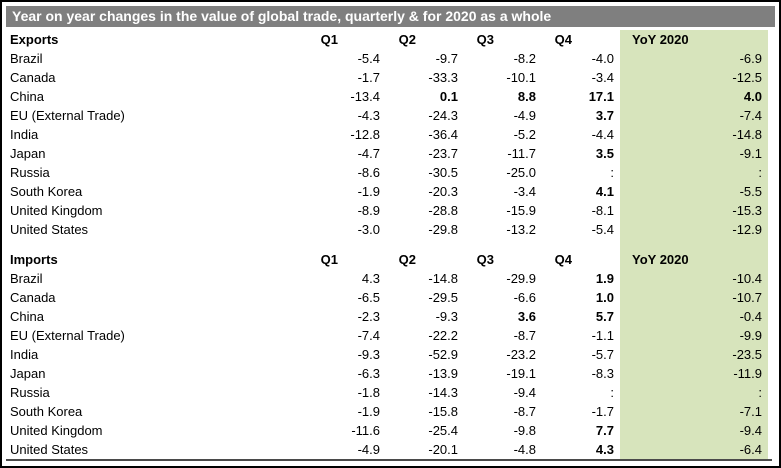 The height and width of the screenshot is (468, 781). Describe the element at coordinates (524, 449) in the screenshot. I see `value-cell: -4.8` at that location.